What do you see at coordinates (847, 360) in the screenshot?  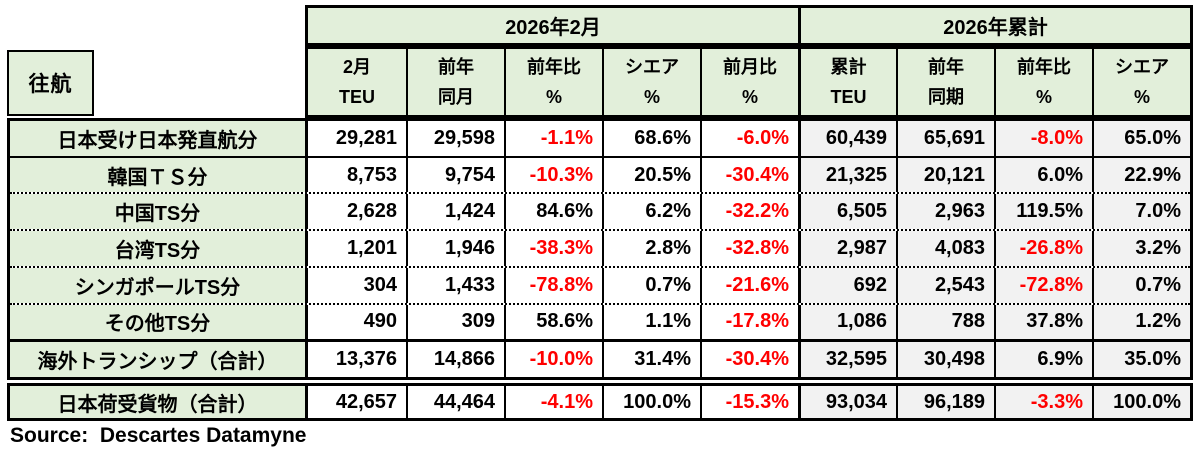 I see `data-cell: 32,595` at bounding box center [847, 360].